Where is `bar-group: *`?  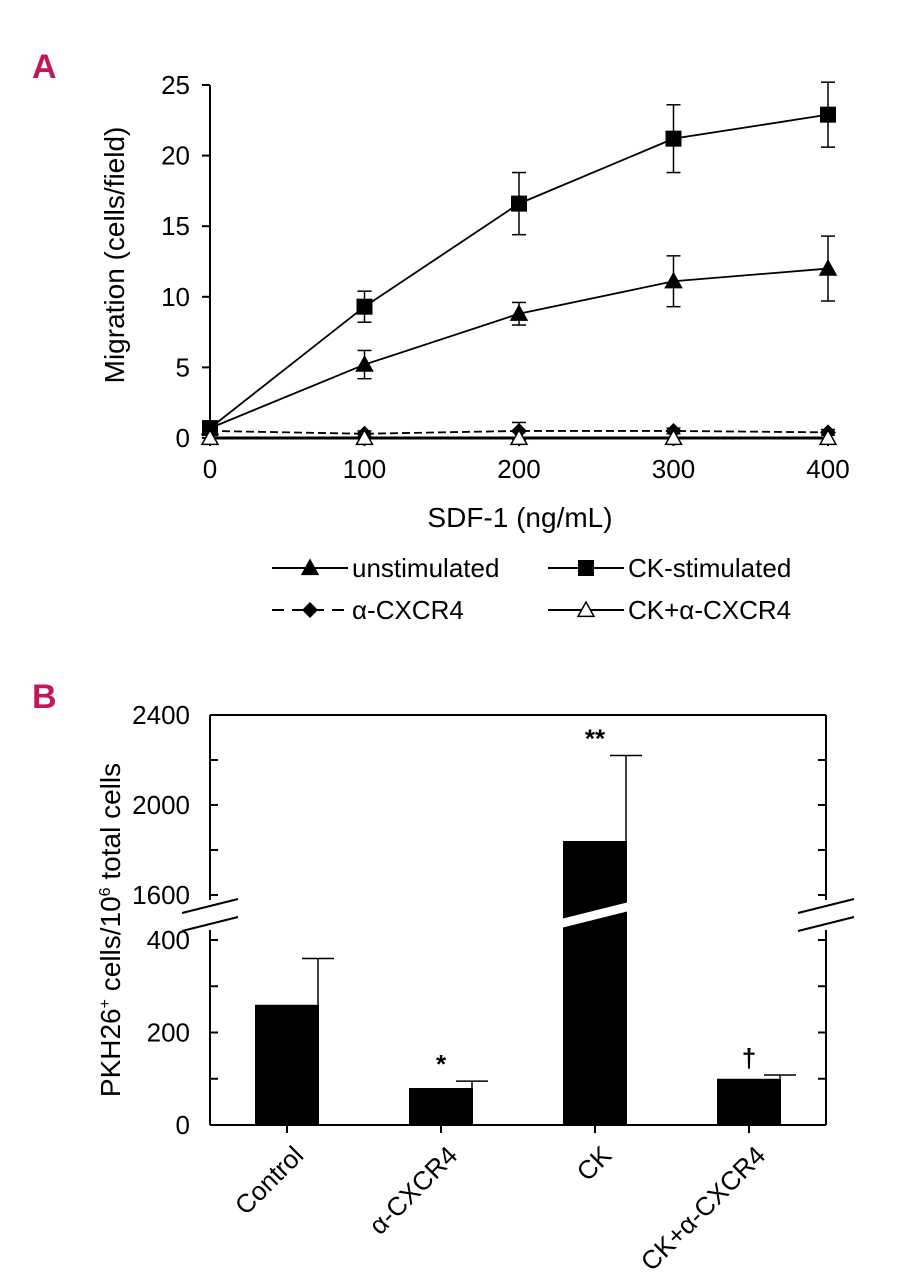
bar-group: * is located at coordinates (448, 1087).